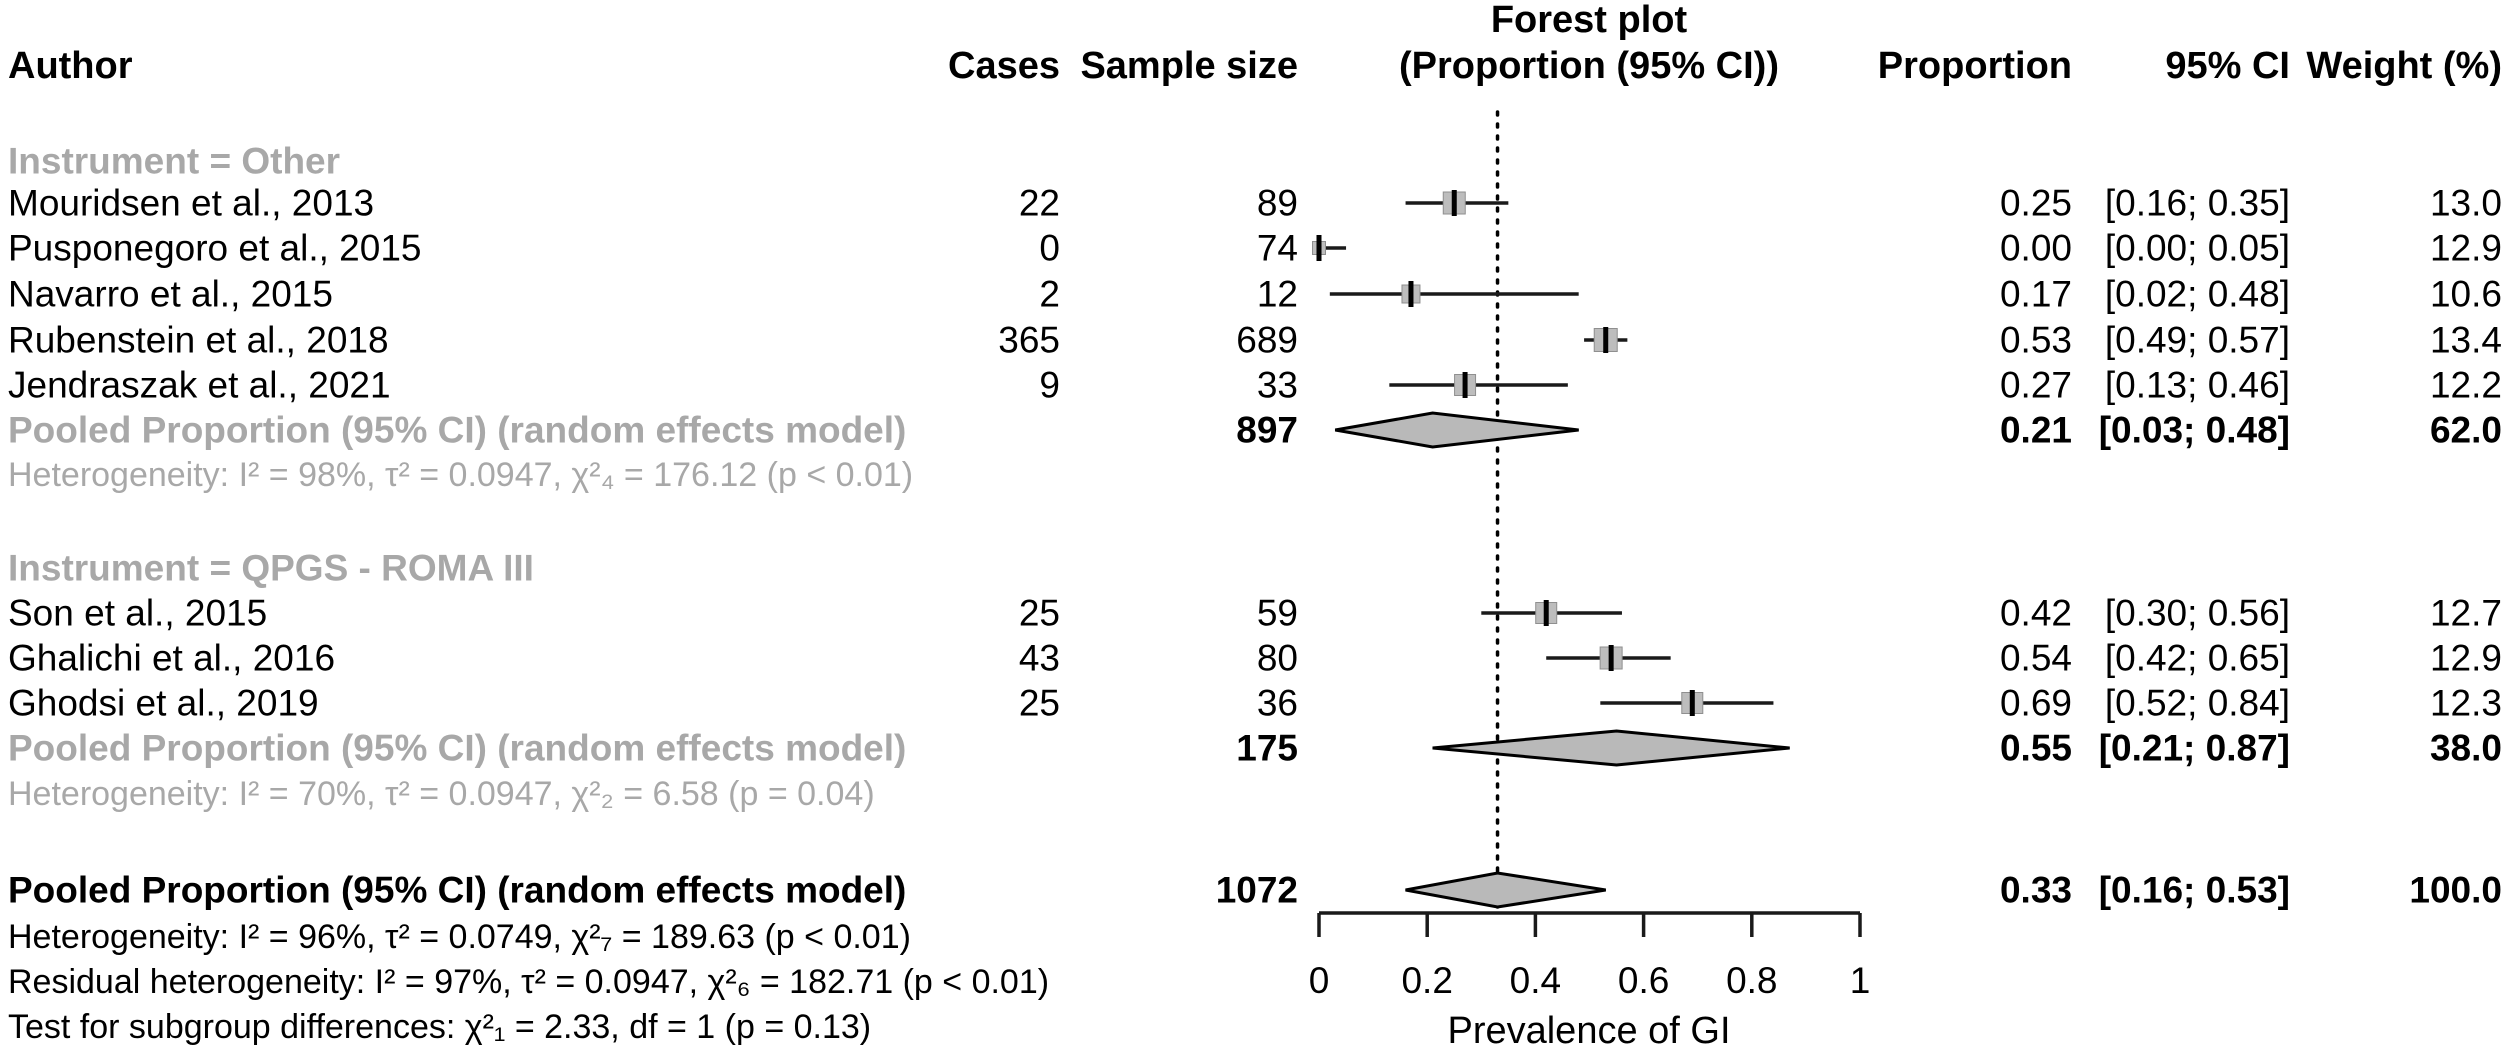 This screenshot has height=1055, width=2508. What do you see at coordinates (1049, 248) in the screenshot?
I see `cases-value: 0` at bounding box center [1049, 248].